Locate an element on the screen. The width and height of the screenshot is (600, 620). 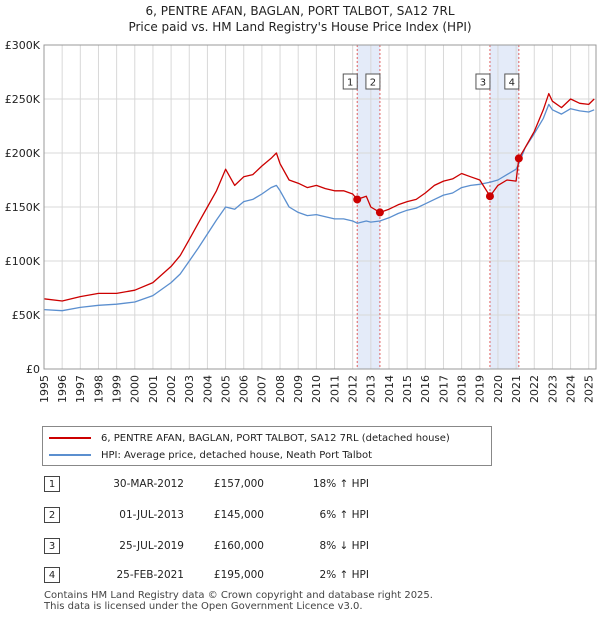
sale-date: 25-FEB-2021 is located at coordinates (150, 575).